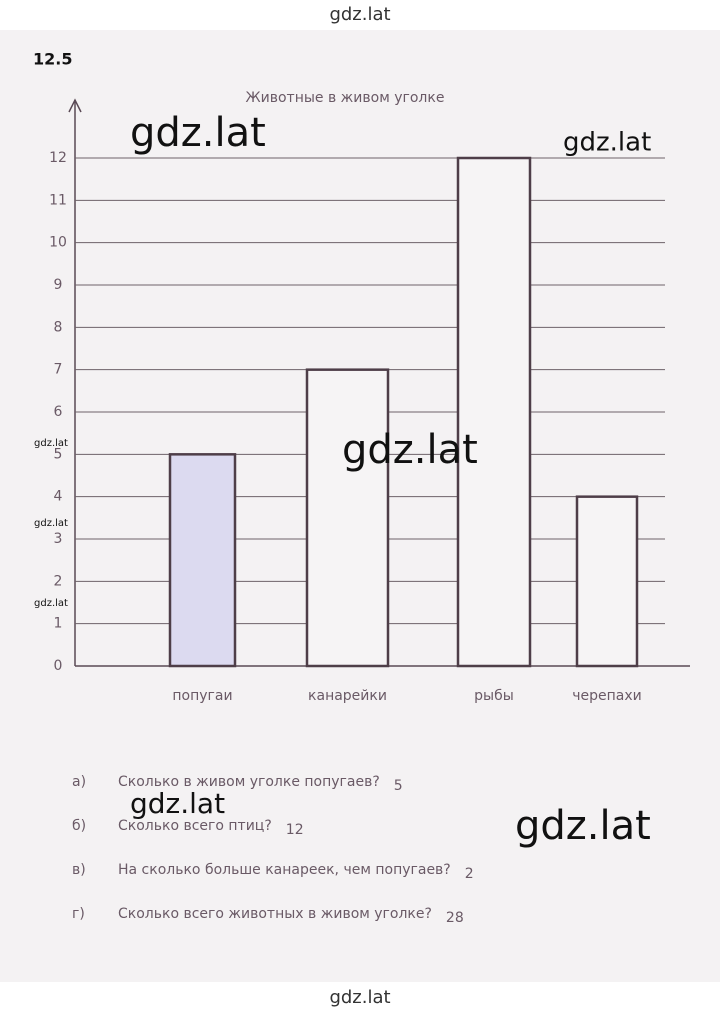 This screenshot has height=1014, width=720. I want to click on question-label: а), so click(79, 782).